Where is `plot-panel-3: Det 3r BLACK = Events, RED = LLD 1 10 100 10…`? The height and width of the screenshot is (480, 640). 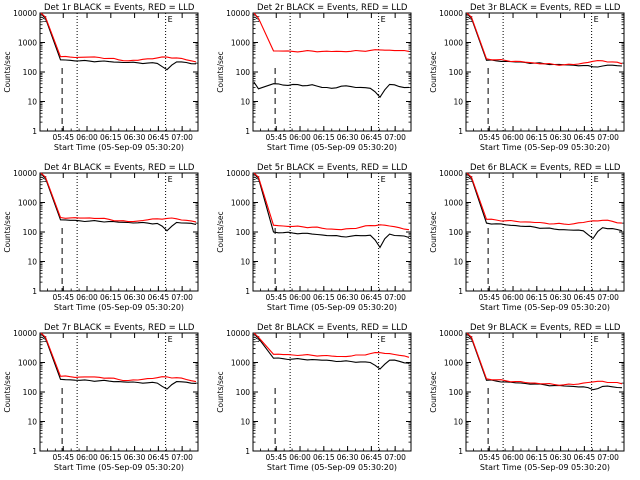 plot-panel-3: Det 3r BLACK = Events, RED = LLD 1 10 100 10… is located at coordinates (527, 77).